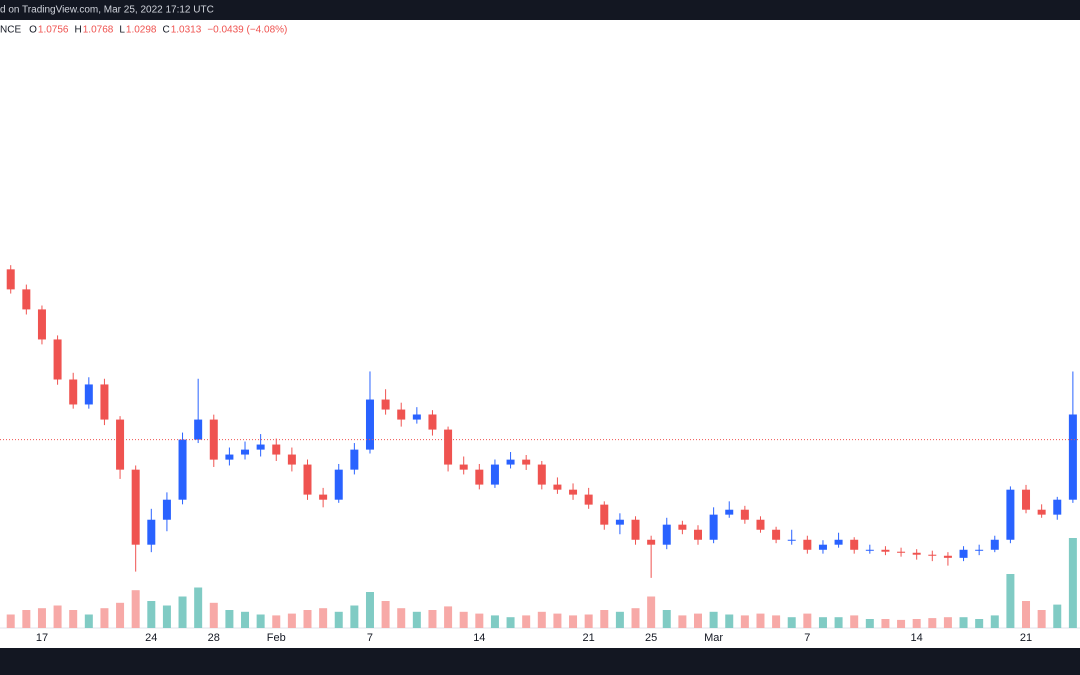  Describe the element at coordinates (276, 638) in the screenshot. I see `x-tick-label: Feb` at that location.